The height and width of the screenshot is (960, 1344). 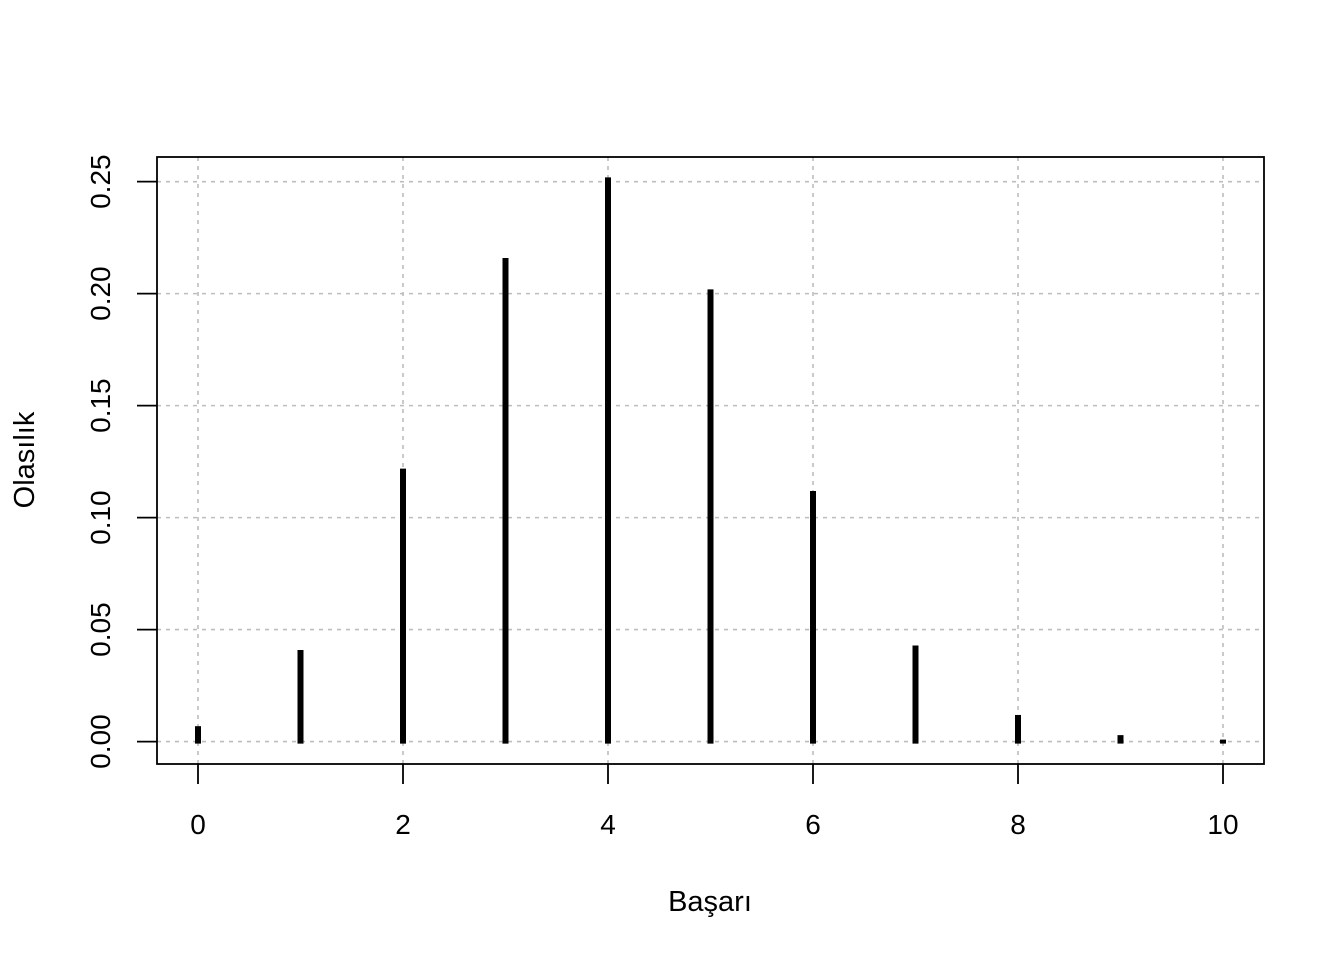 I want to click on x-tick-label-0: 0, so click(x=198, y=824).